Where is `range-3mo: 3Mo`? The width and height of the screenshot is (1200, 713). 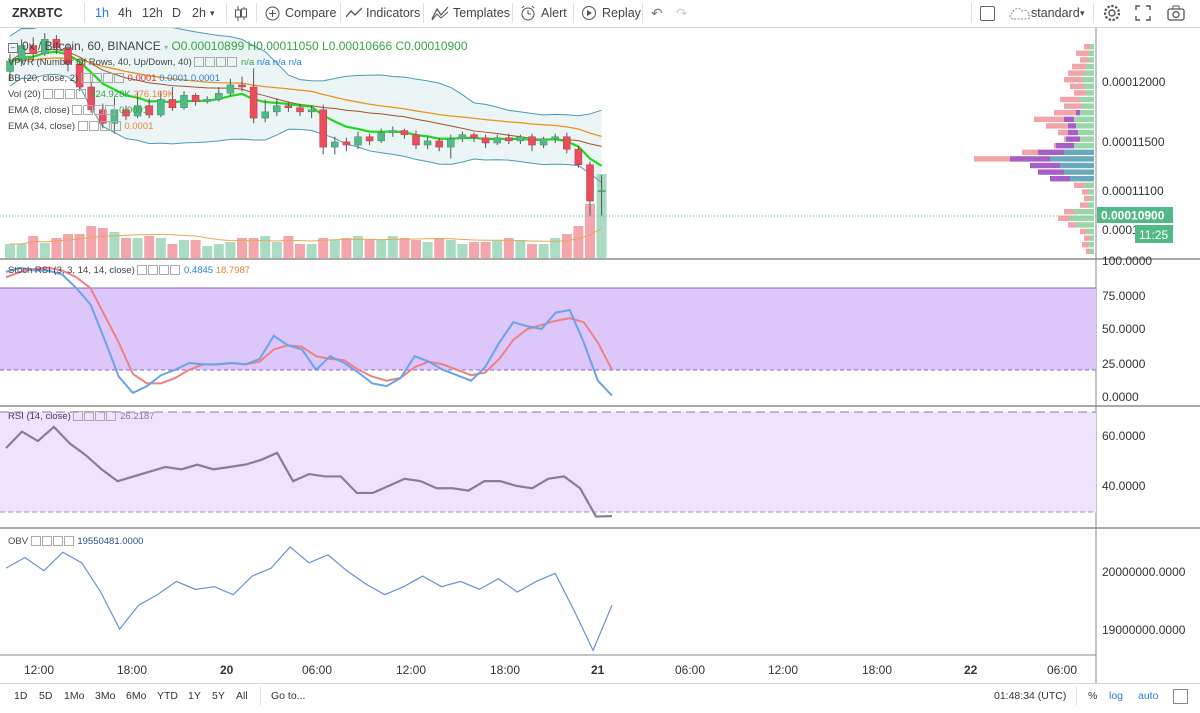
range-3mo: 3Mo is located at coordinates (105, 696).